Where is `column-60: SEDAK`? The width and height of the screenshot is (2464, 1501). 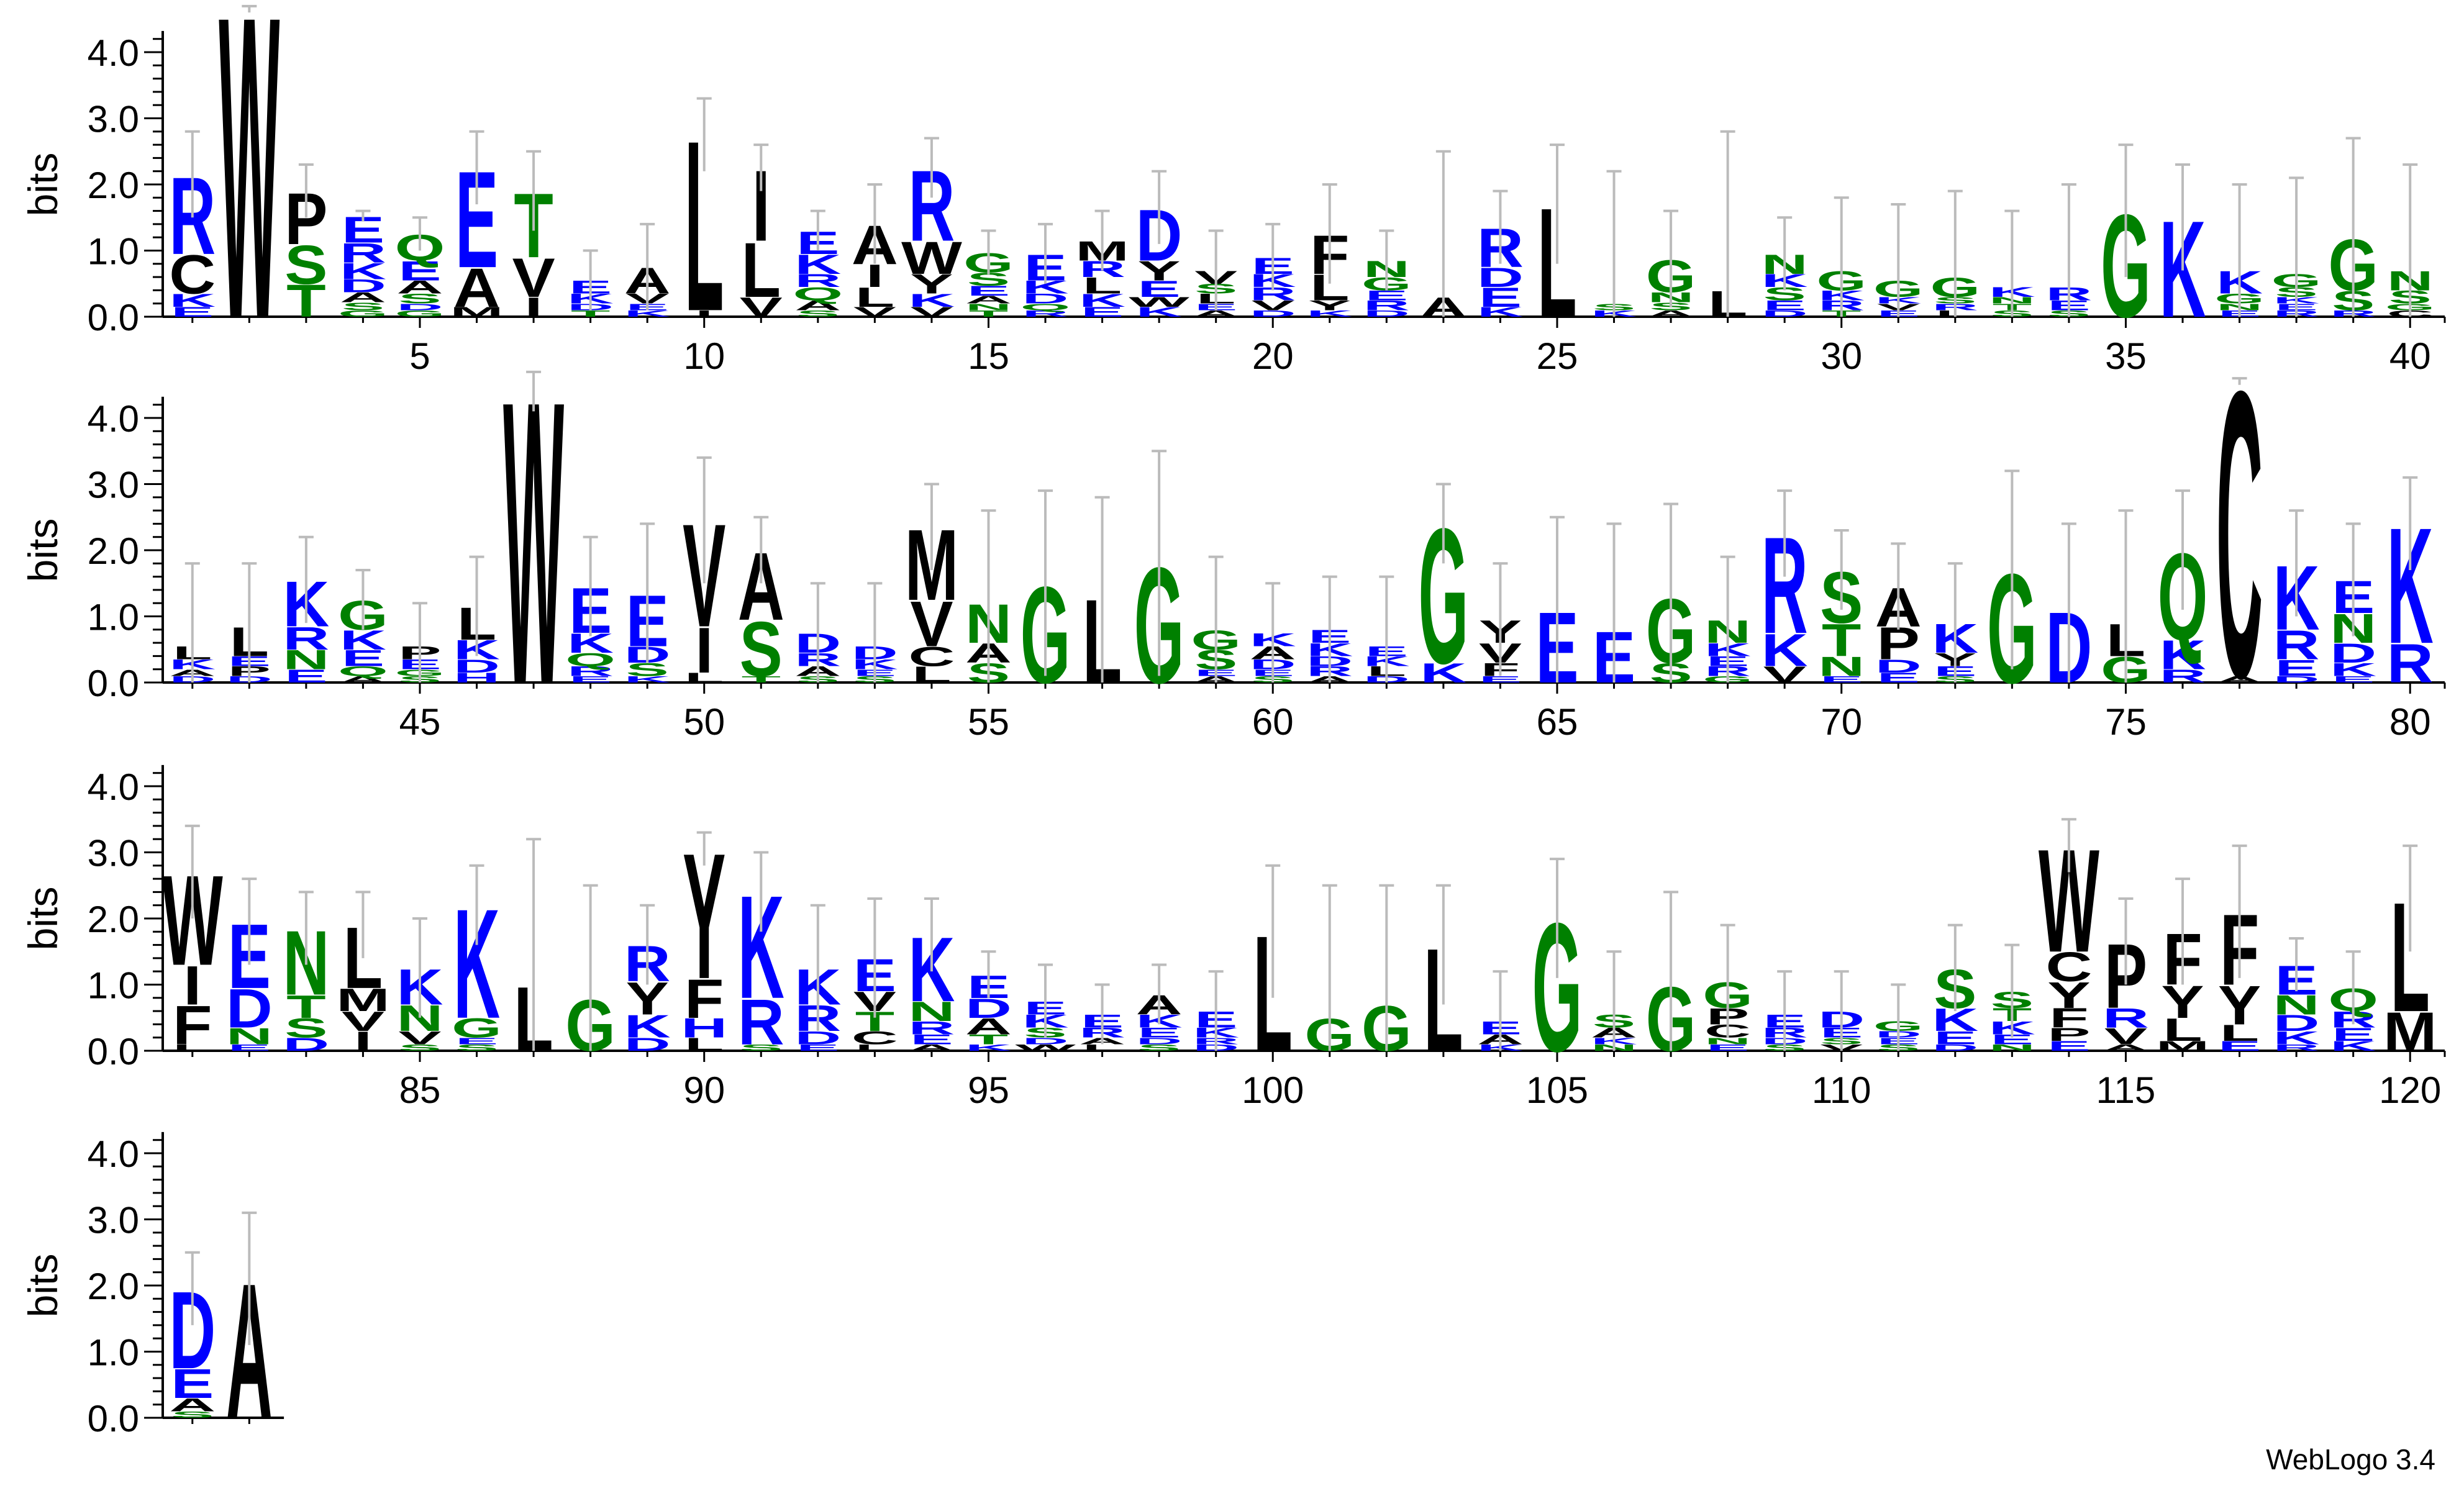
column-60: SEDAK is located at coordinates (1273, 633).